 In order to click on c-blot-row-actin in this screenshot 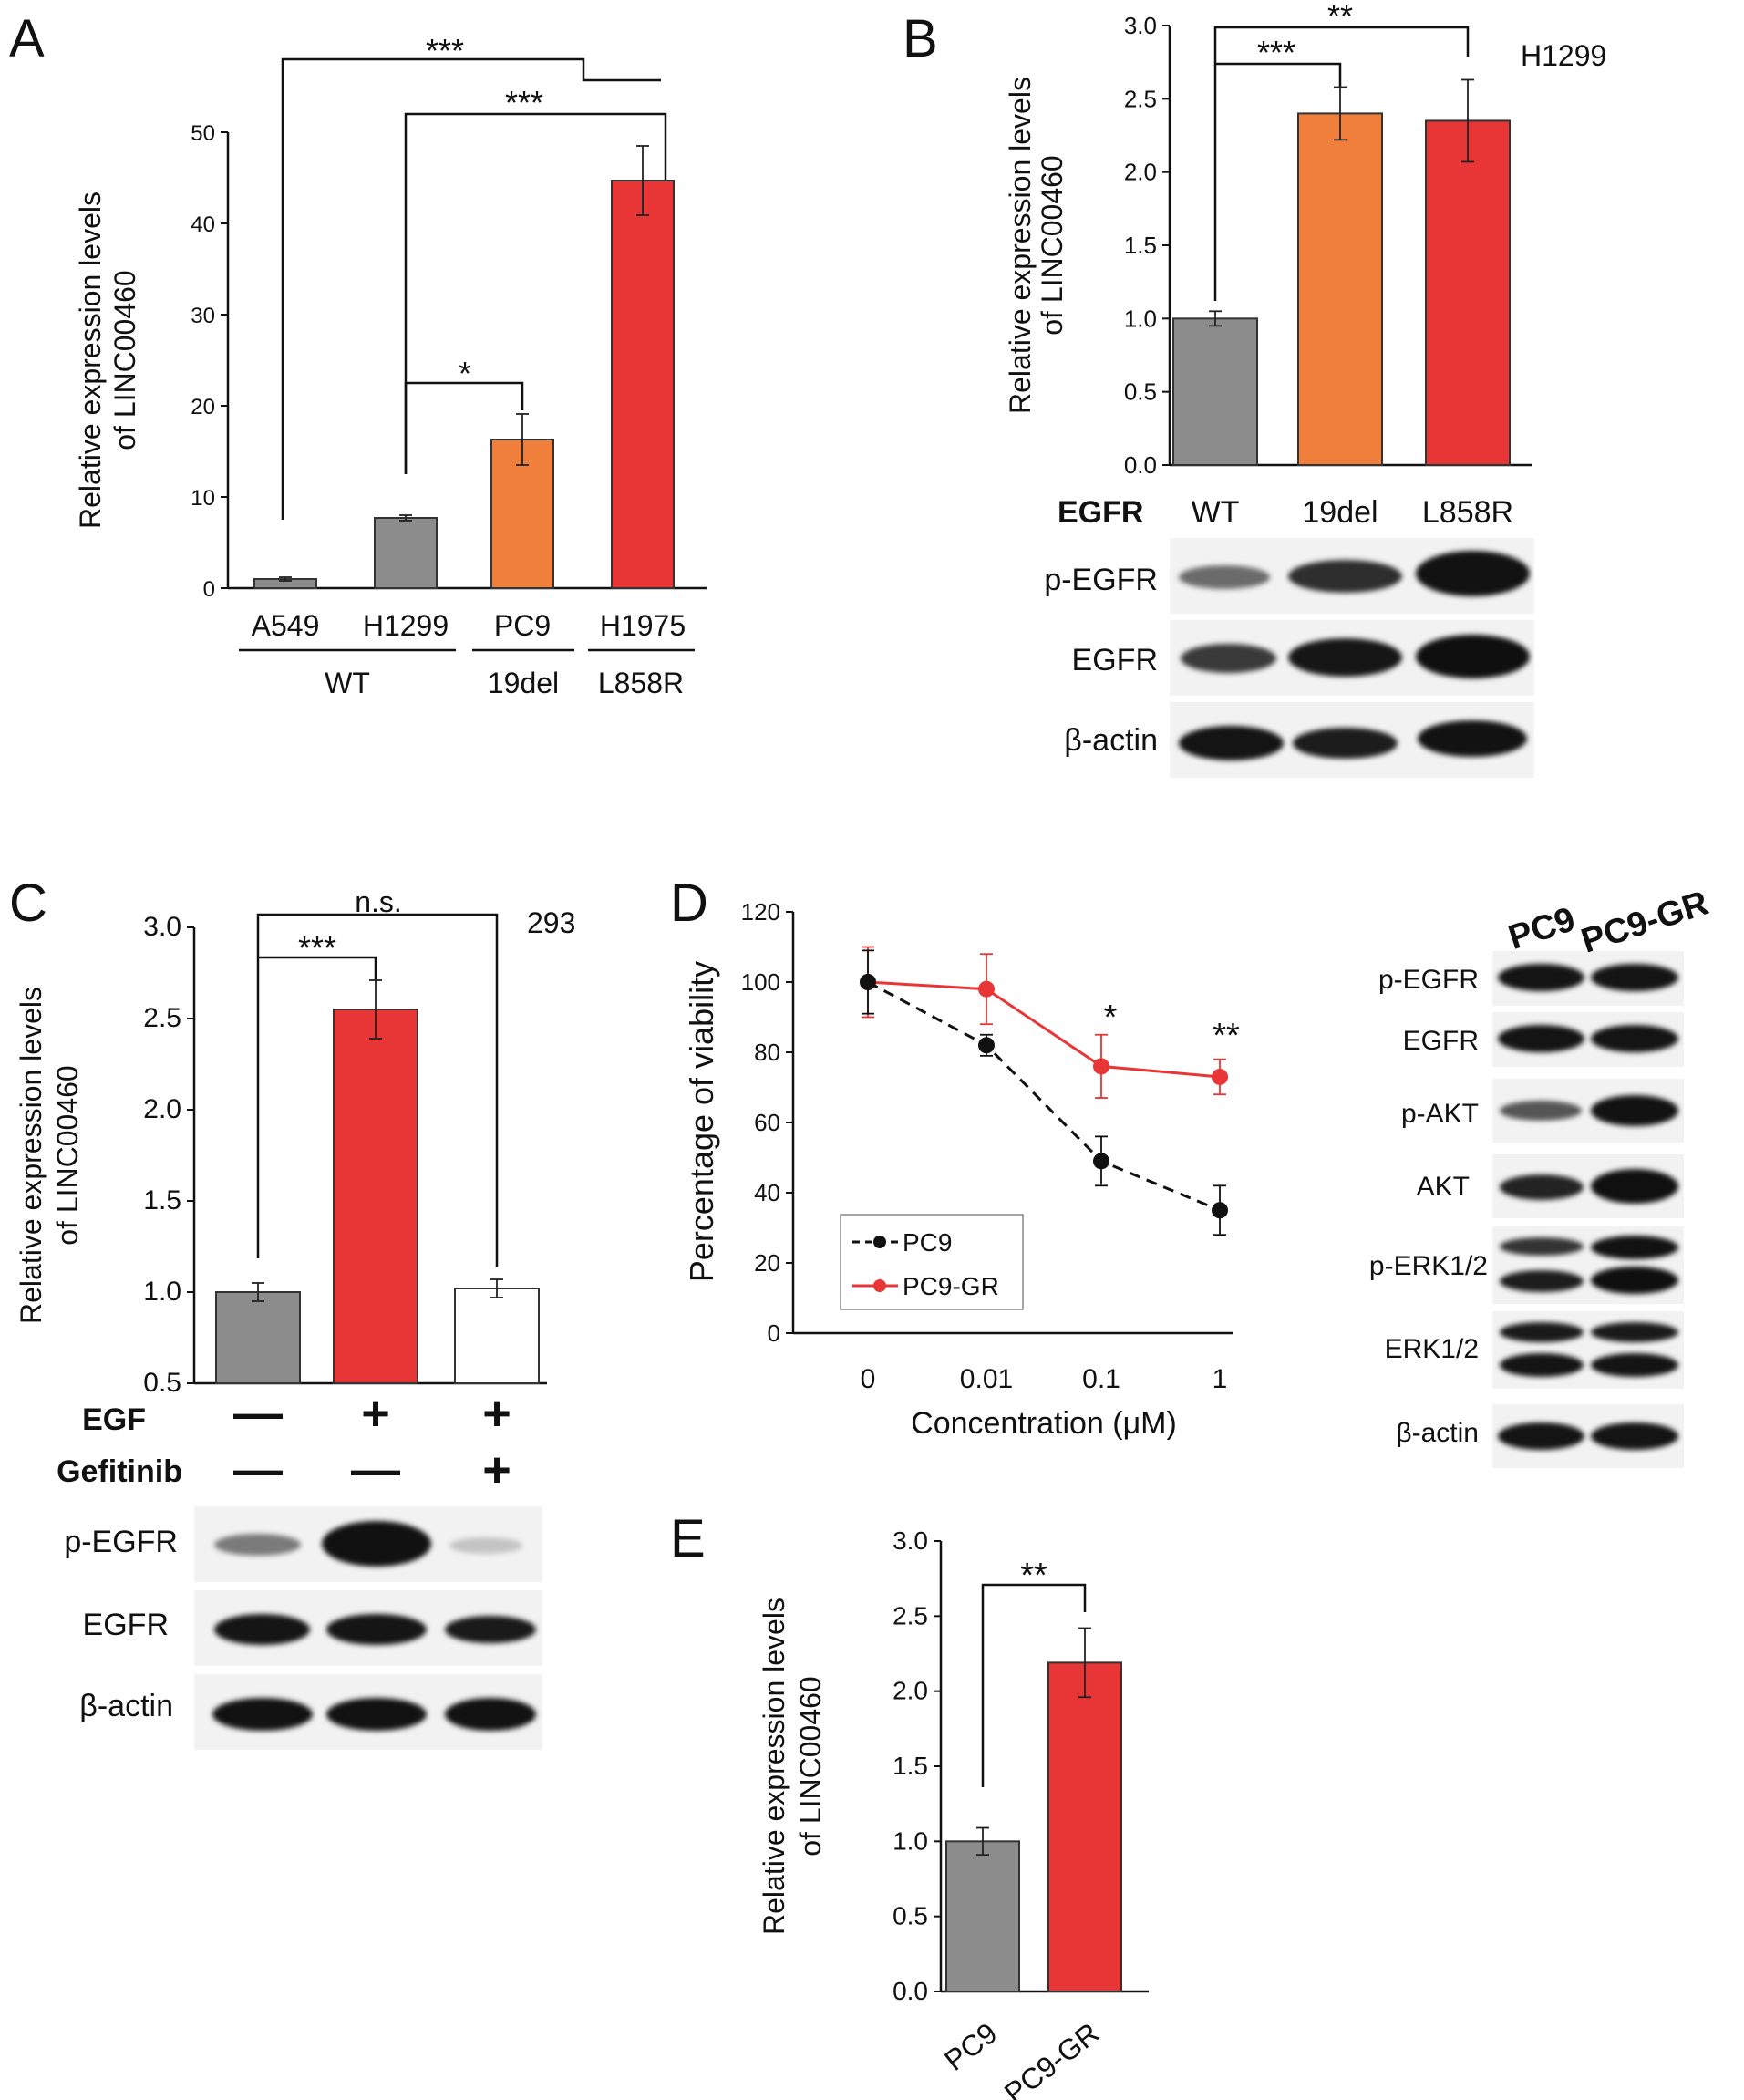, I will do `click(368, 1712)`.